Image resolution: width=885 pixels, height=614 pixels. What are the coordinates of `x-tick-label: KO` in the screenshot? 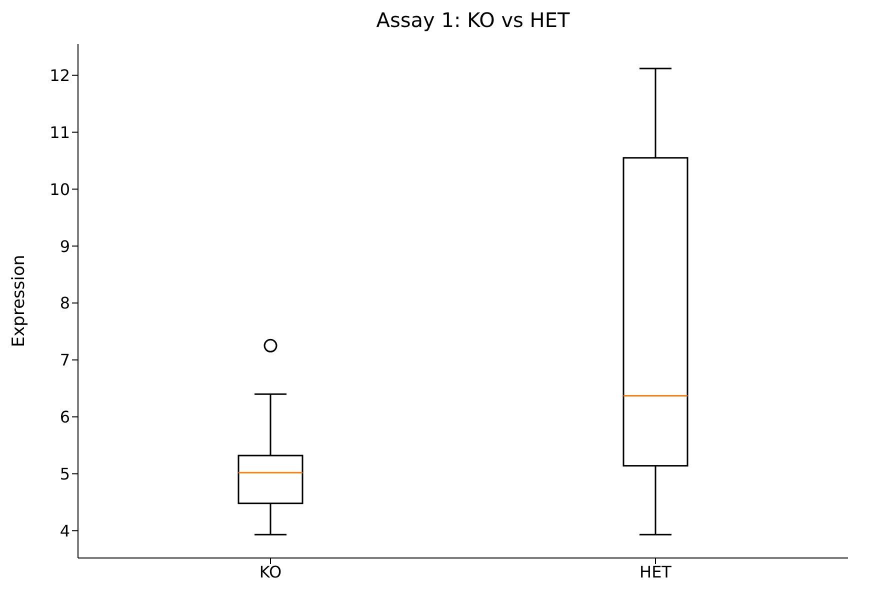 It's located at (270, 572).